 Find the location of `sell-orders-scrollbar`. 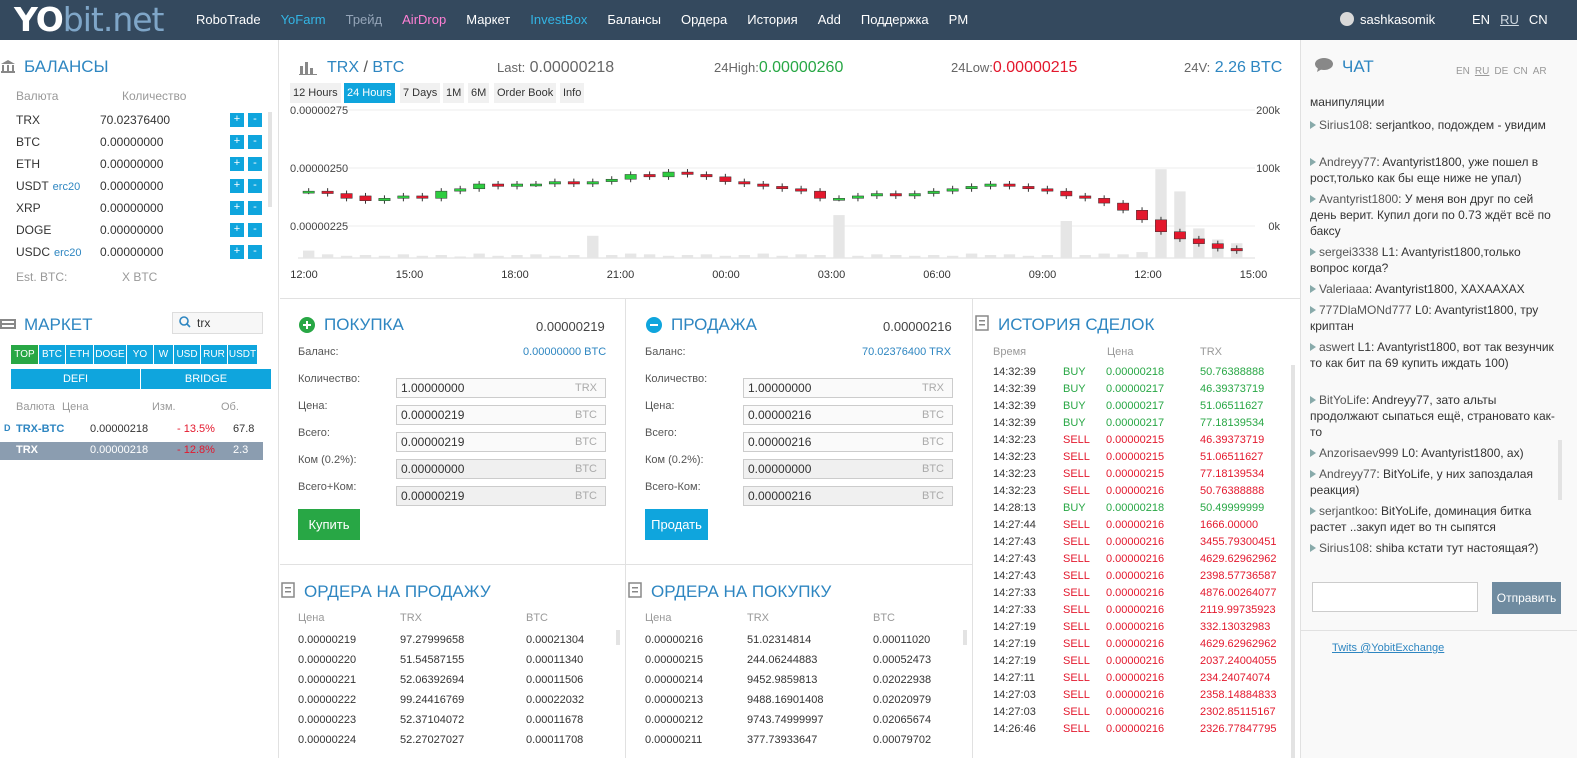

sell-orders-scrollbar is located at coordinates (618, 637).